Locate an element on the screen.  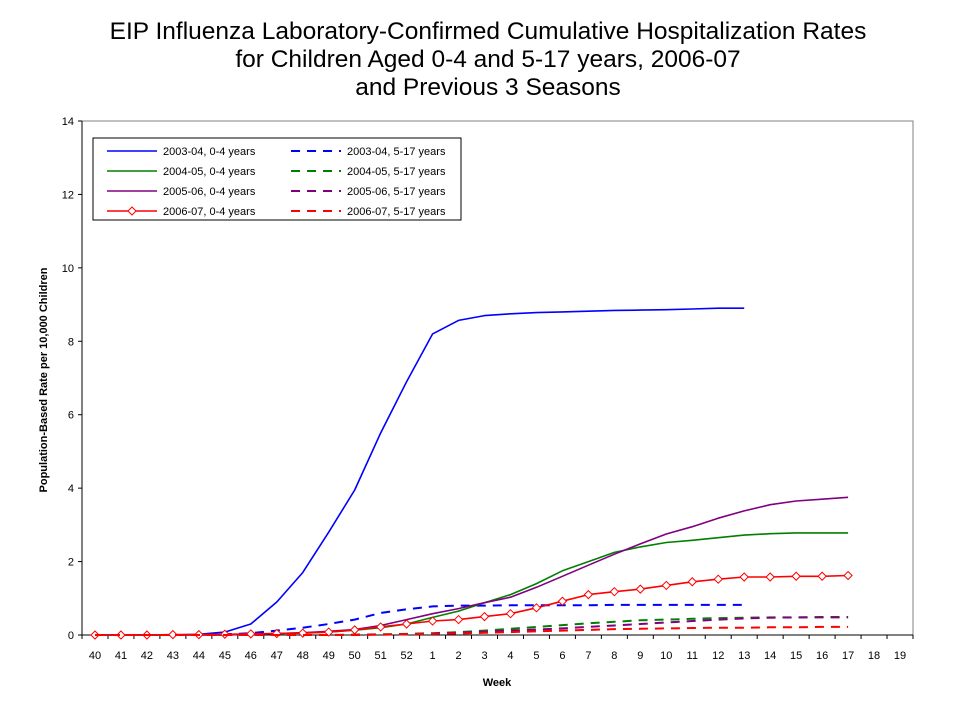
x-tick-label: 4 is located at coordinates (510, 656).